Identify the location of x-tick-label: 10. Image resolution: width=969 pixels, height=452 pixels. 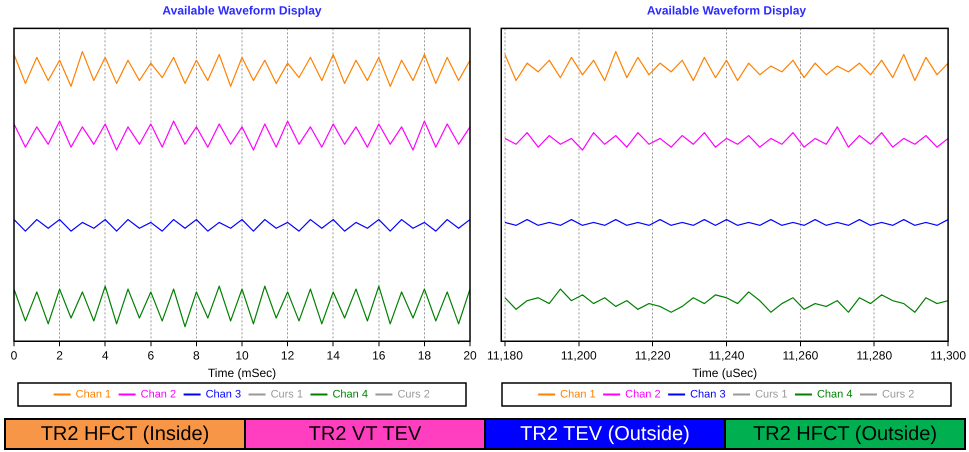
(242, 355).